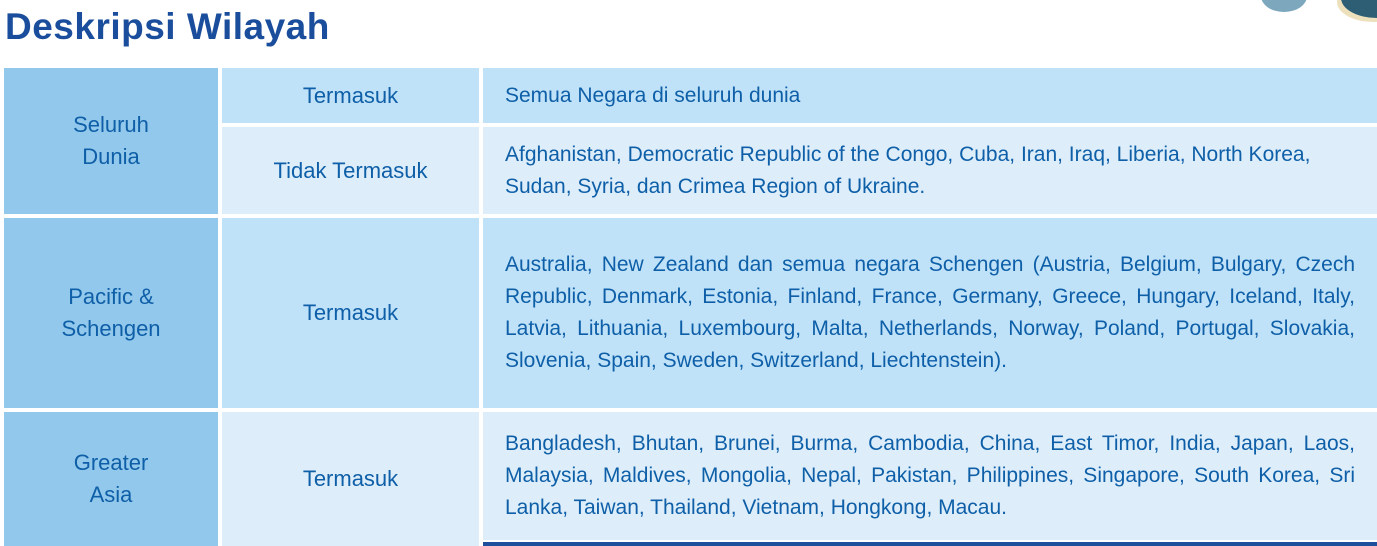 This screenshot has width=1377, height=546. I want to click on decorative-blob-teal-icon, so click(1359, 9).